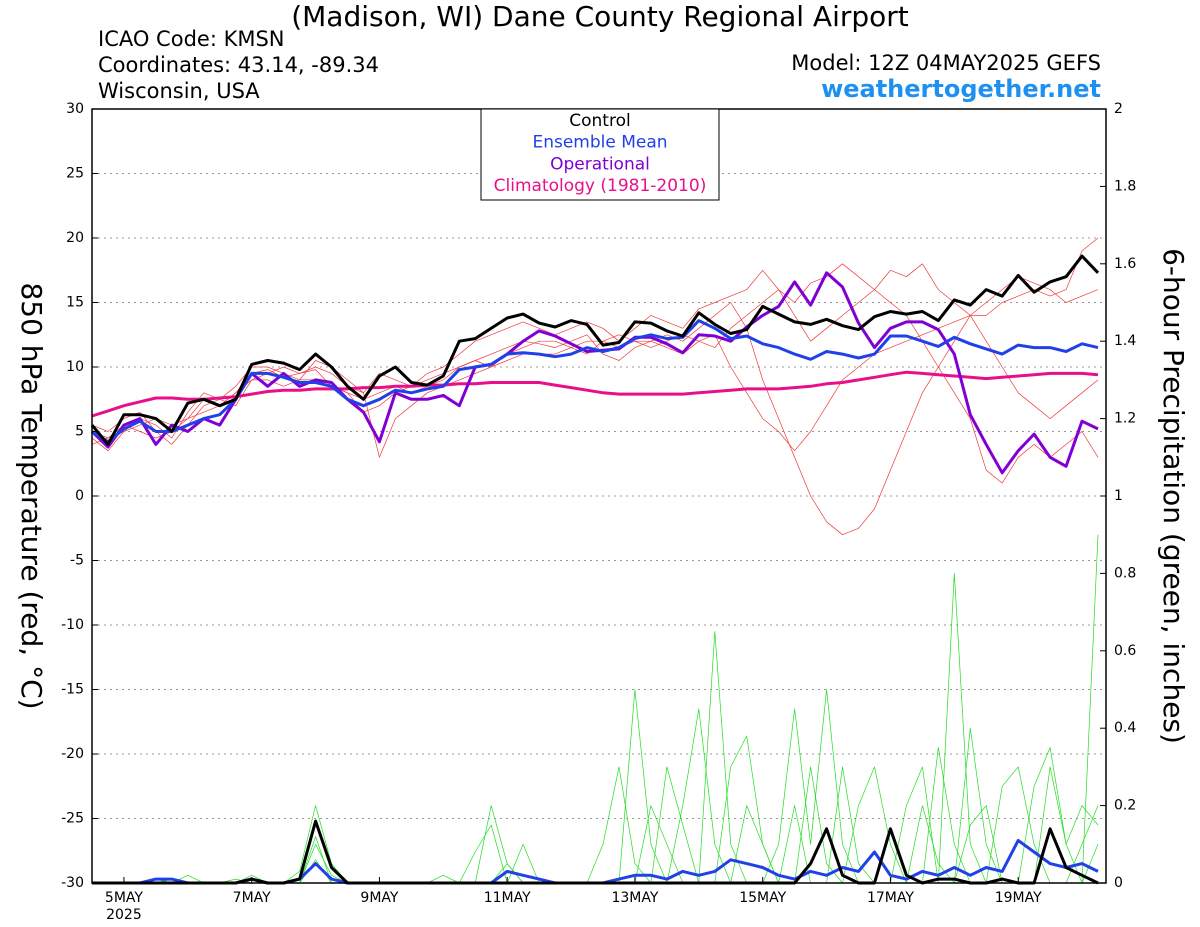 This screenshot has height=927, width=1200. Describe the element at coordinates (72, 754) in the screenshot. I see `y-tick-label: -20` at that location.